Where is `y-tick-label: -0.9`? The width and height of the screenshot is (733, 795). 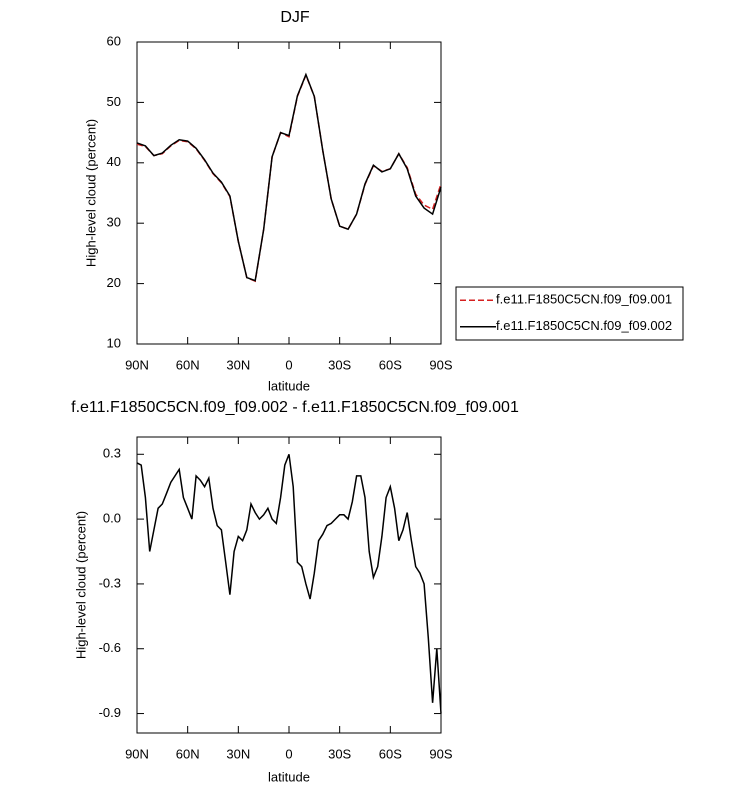
y-tick-label: -0.9 is located at coordinates (110, 712).